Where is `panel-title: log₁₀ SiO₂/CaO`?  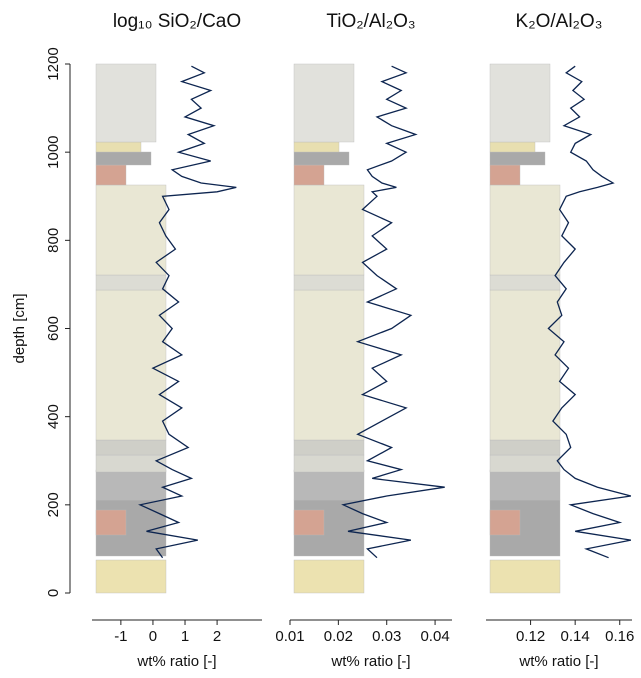 panel-title: log₁₀ SiO₂/CaO is located at coordinates (177, 21).